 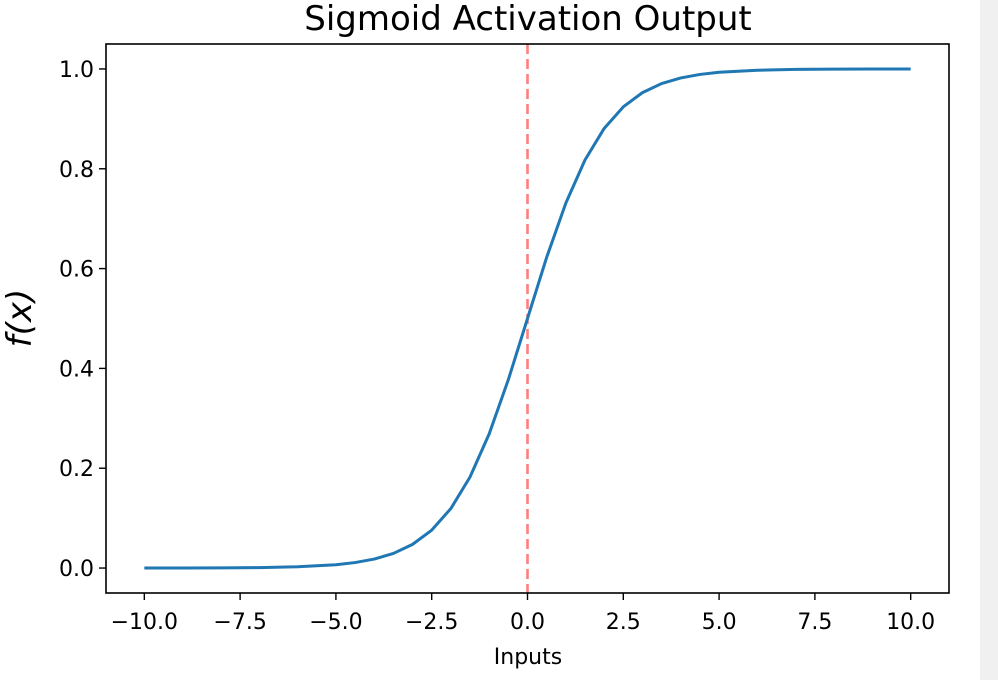 I want to click on x-tick-label-1: −7.5, so click(x=239, y=622).